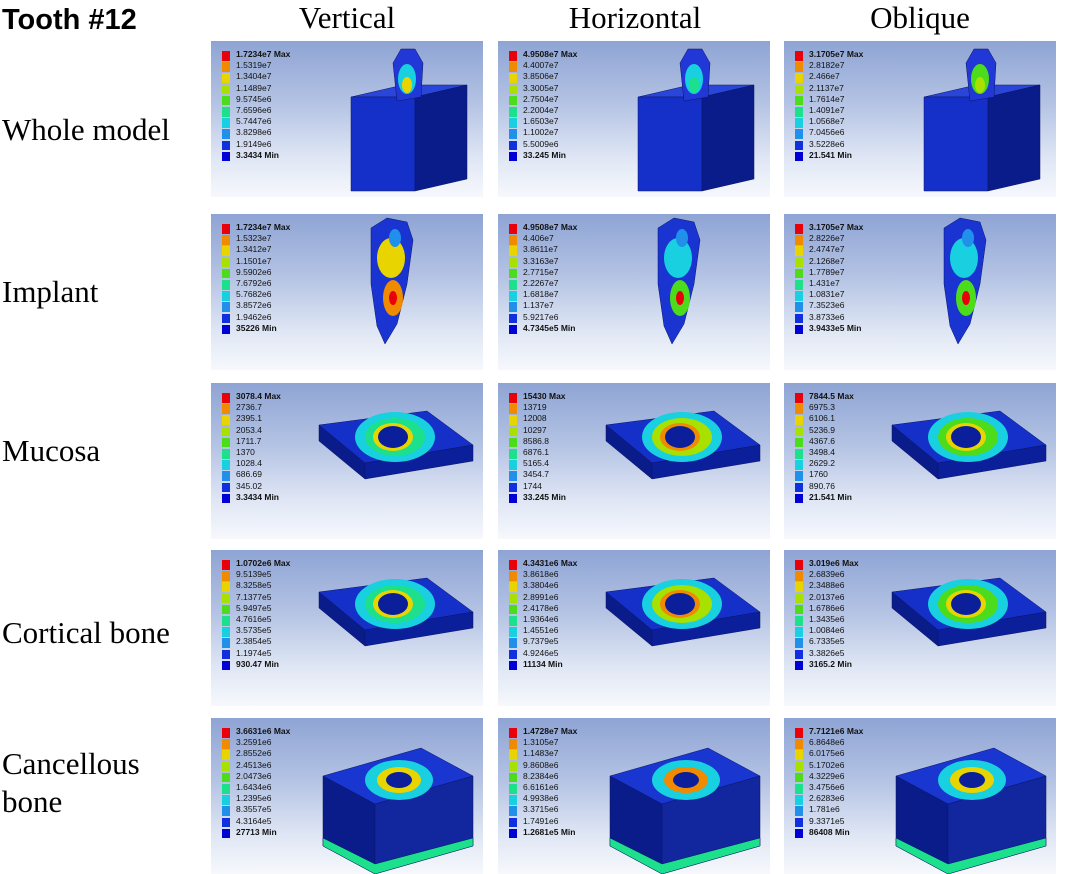  Describe the element at coordinates (257, 496) in the screenshot. I see `legend-value: 3.3434 Min` at that location.